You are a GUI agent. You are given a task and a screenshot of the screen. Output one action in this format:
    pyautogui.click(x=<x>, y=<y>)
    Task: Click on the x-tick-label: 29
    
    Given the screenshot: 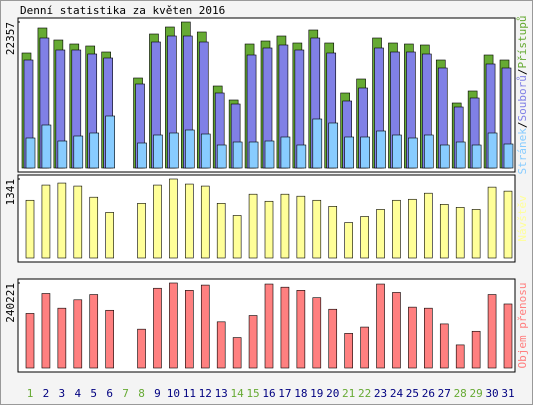 What is the action you would take?
    pyautogui.click(x=476, y=393)
    